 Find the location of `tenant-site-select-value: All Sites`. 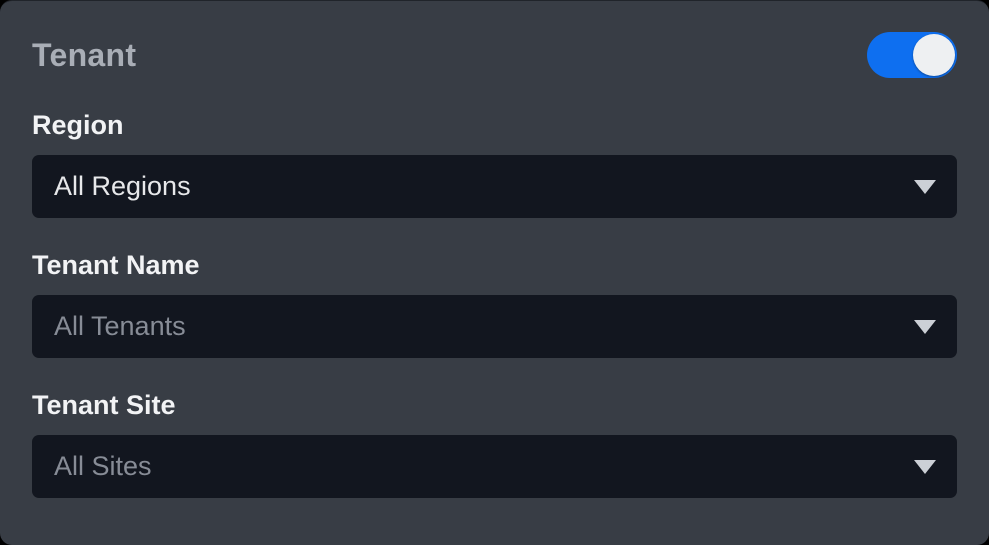

tenant-site-select-value: All Sites is located at coordinates (103, 466).